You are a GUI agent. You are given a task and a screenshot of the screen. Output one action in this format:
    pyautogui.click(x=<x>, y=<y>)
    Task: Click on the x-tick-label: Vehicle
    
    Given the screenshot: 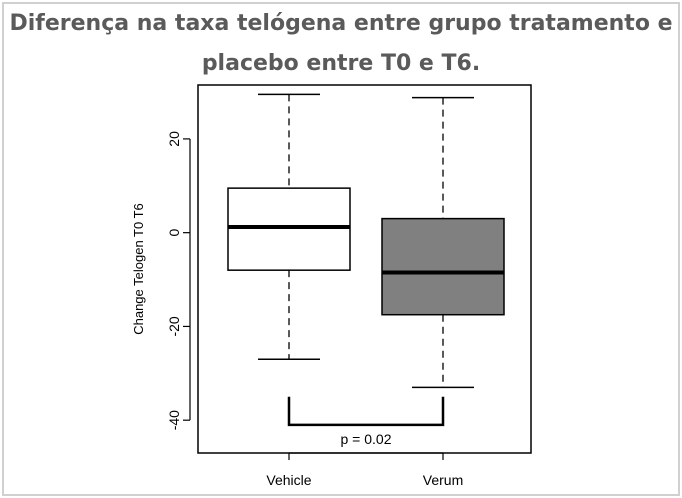 What is the action you would take?
    pyautogui.click(x=288, y=480)
    